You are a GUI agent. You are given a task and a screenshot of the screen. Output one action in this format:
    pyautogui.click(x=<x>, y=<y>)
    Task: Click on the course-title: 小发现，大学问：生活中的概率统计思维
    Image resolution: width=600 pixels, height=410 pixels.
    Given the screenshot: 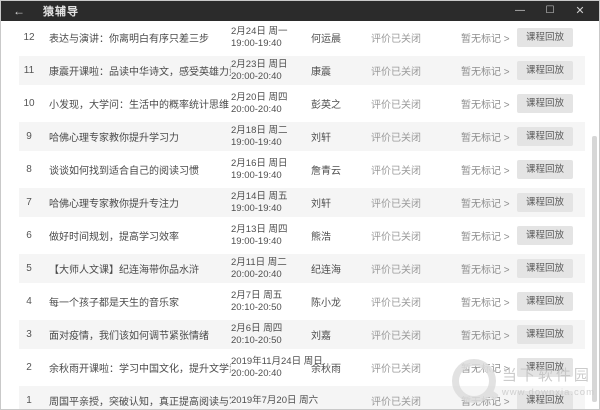 What is the action you would take?
    pyautogui.click(x=139, y=105)
    